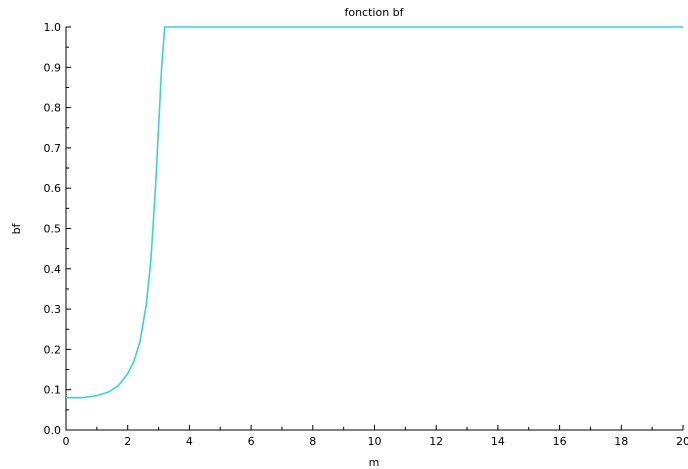 This screenshot has width=688, height=469. What do you see at coordinates (53, 188) in the screenshot?
I see `y-tick-label: 0.6` at bounding box center [53, 188].